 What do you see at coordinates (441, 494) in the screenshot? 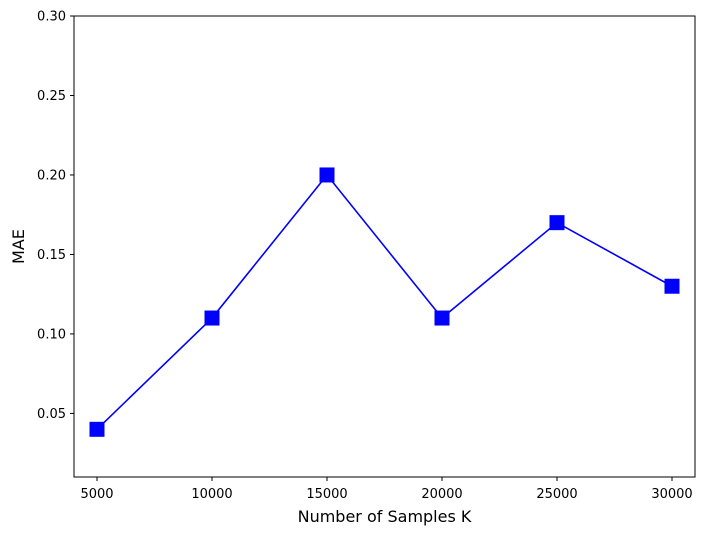
I see `x-tick-label: 20000` at bounding box center [441, 494].